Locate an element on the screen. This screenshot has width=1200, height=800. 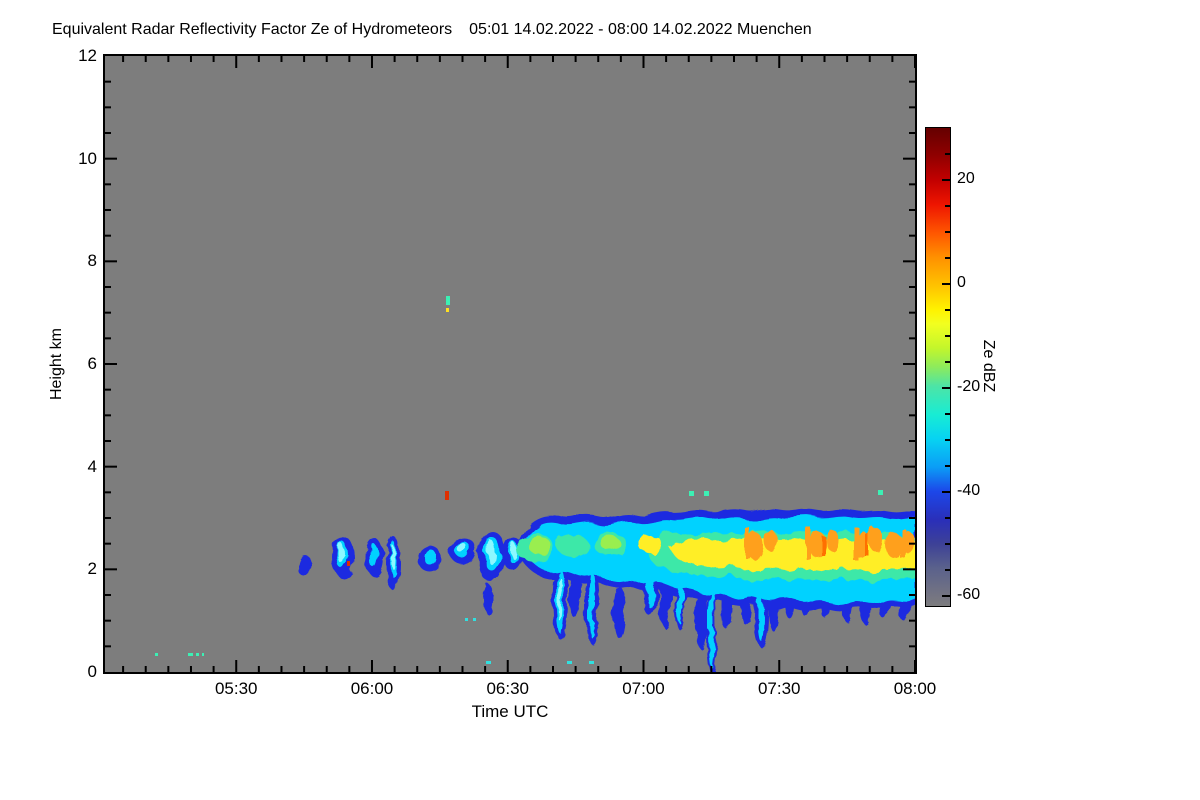
y-tick-label: 12 is located at coordinates (87, 55).